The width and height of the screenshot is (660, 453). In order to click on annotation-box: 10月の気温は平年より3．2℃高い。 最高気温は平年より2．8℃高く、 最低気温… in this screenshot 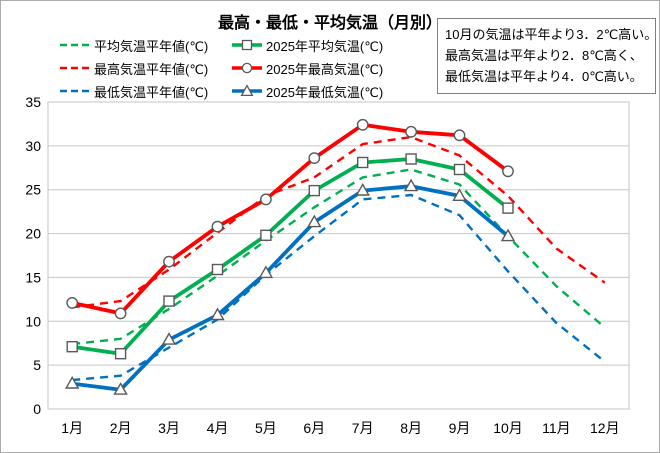, I will do `click(547, 56)`.